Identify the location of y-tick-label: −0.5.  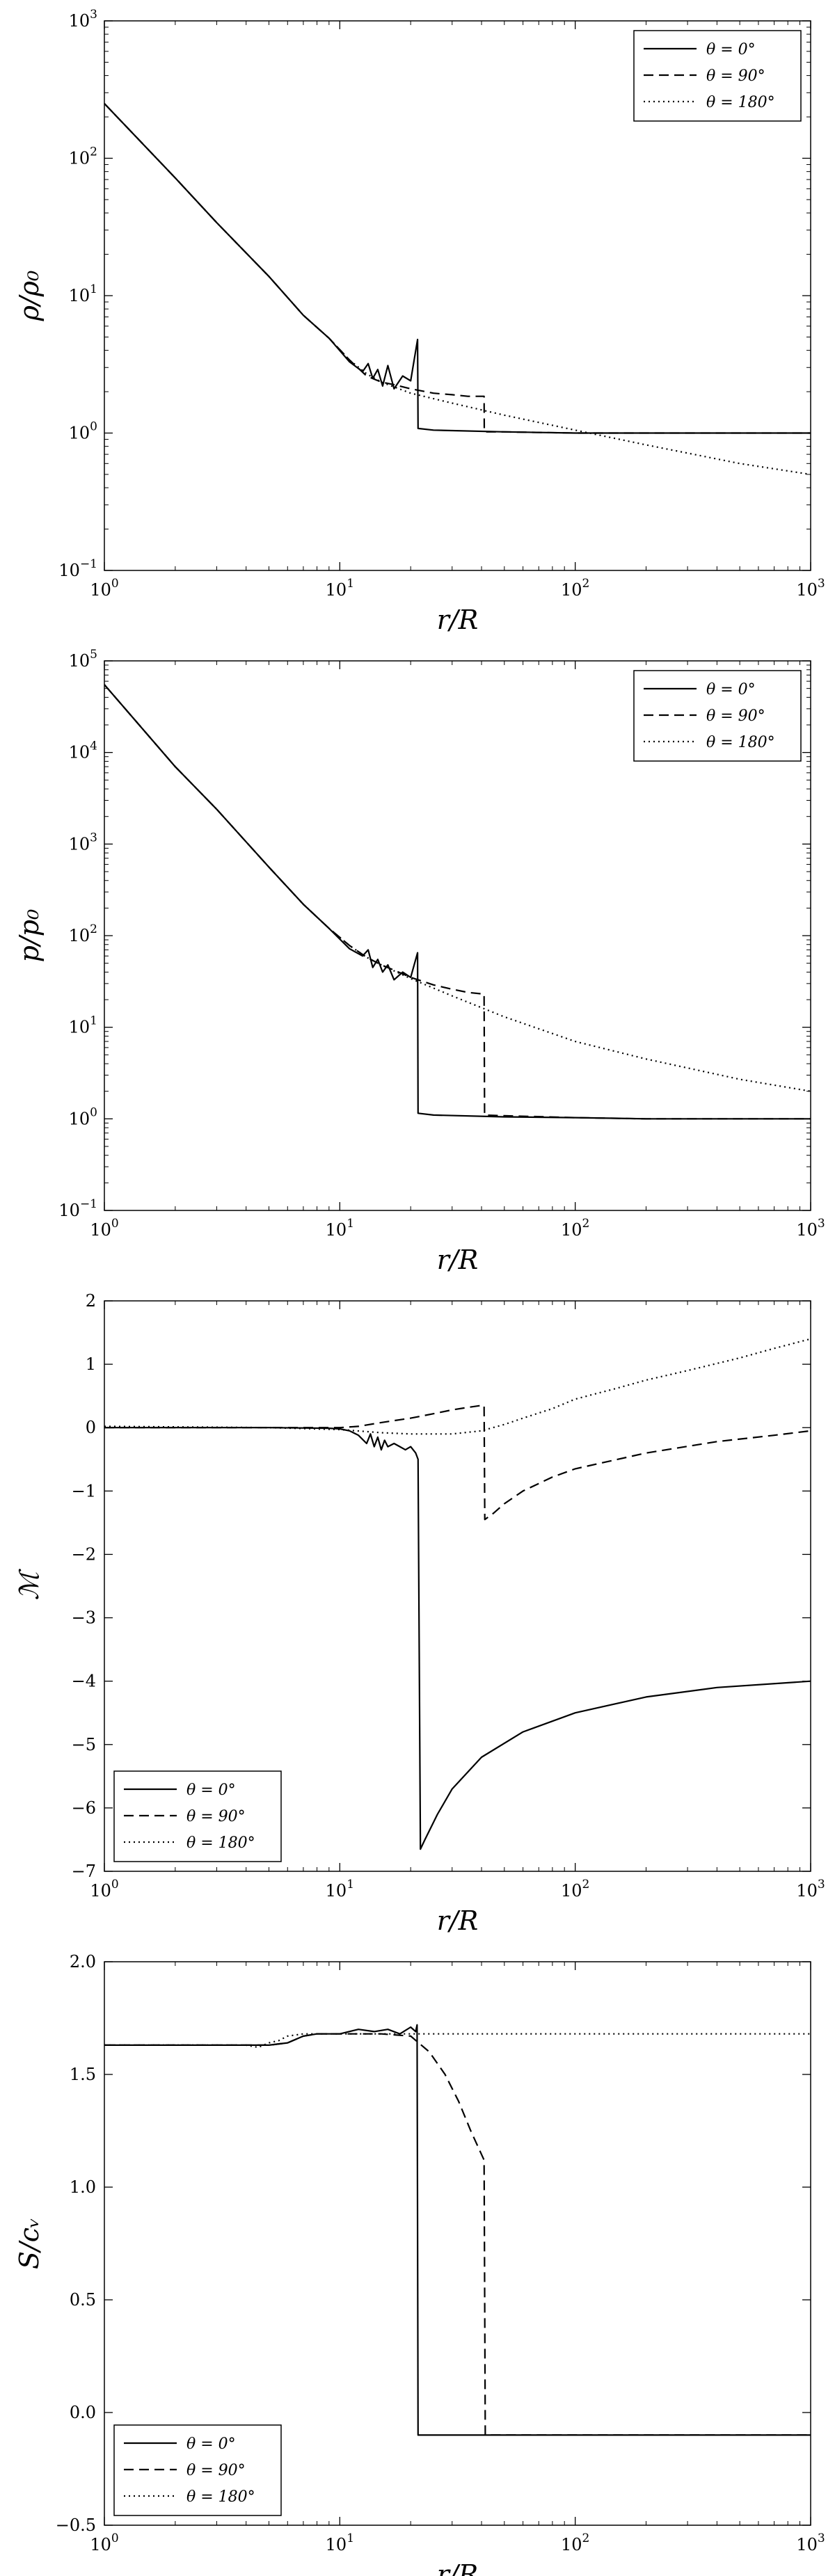
(76, 2525).